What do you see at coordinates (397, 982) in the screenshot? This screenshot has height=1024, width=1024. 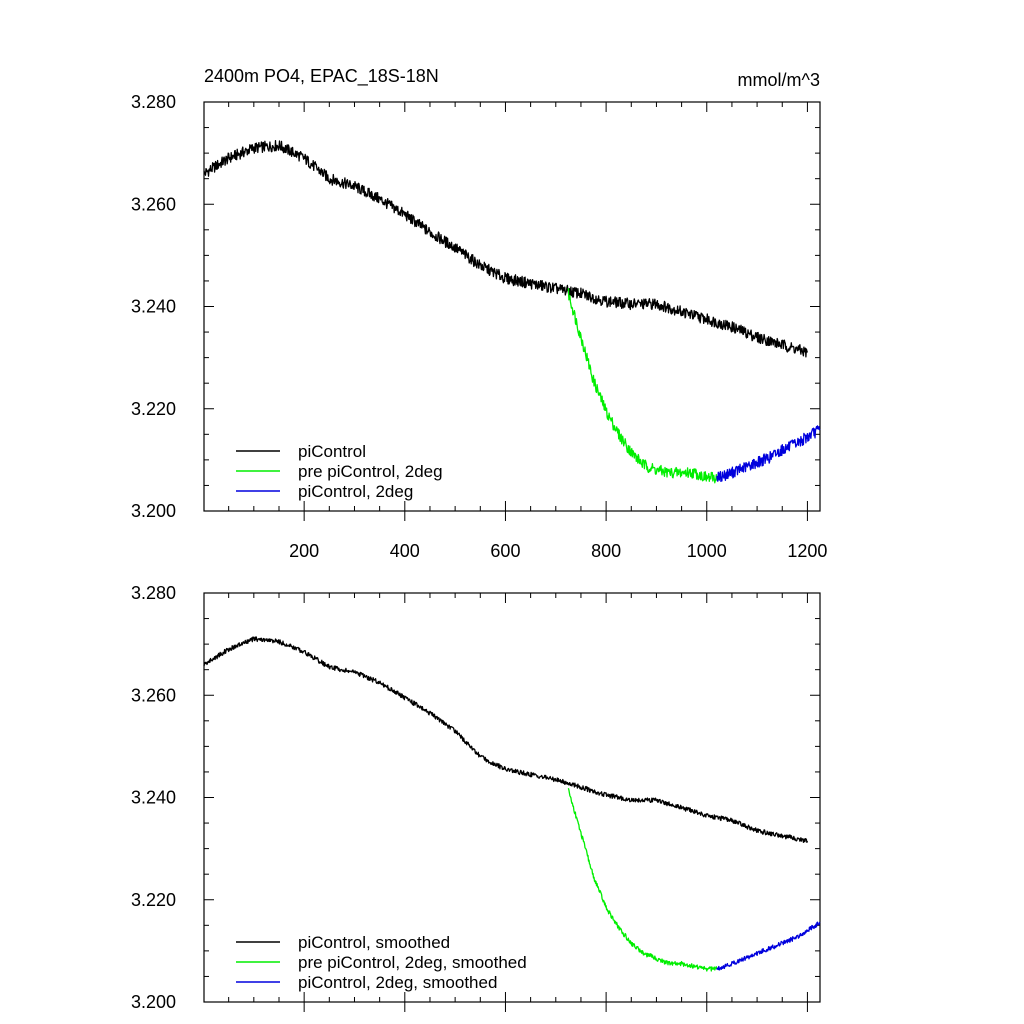 I see `legend-entry: piControl, 2deg, smoothed` at bounding box center [397, 982].